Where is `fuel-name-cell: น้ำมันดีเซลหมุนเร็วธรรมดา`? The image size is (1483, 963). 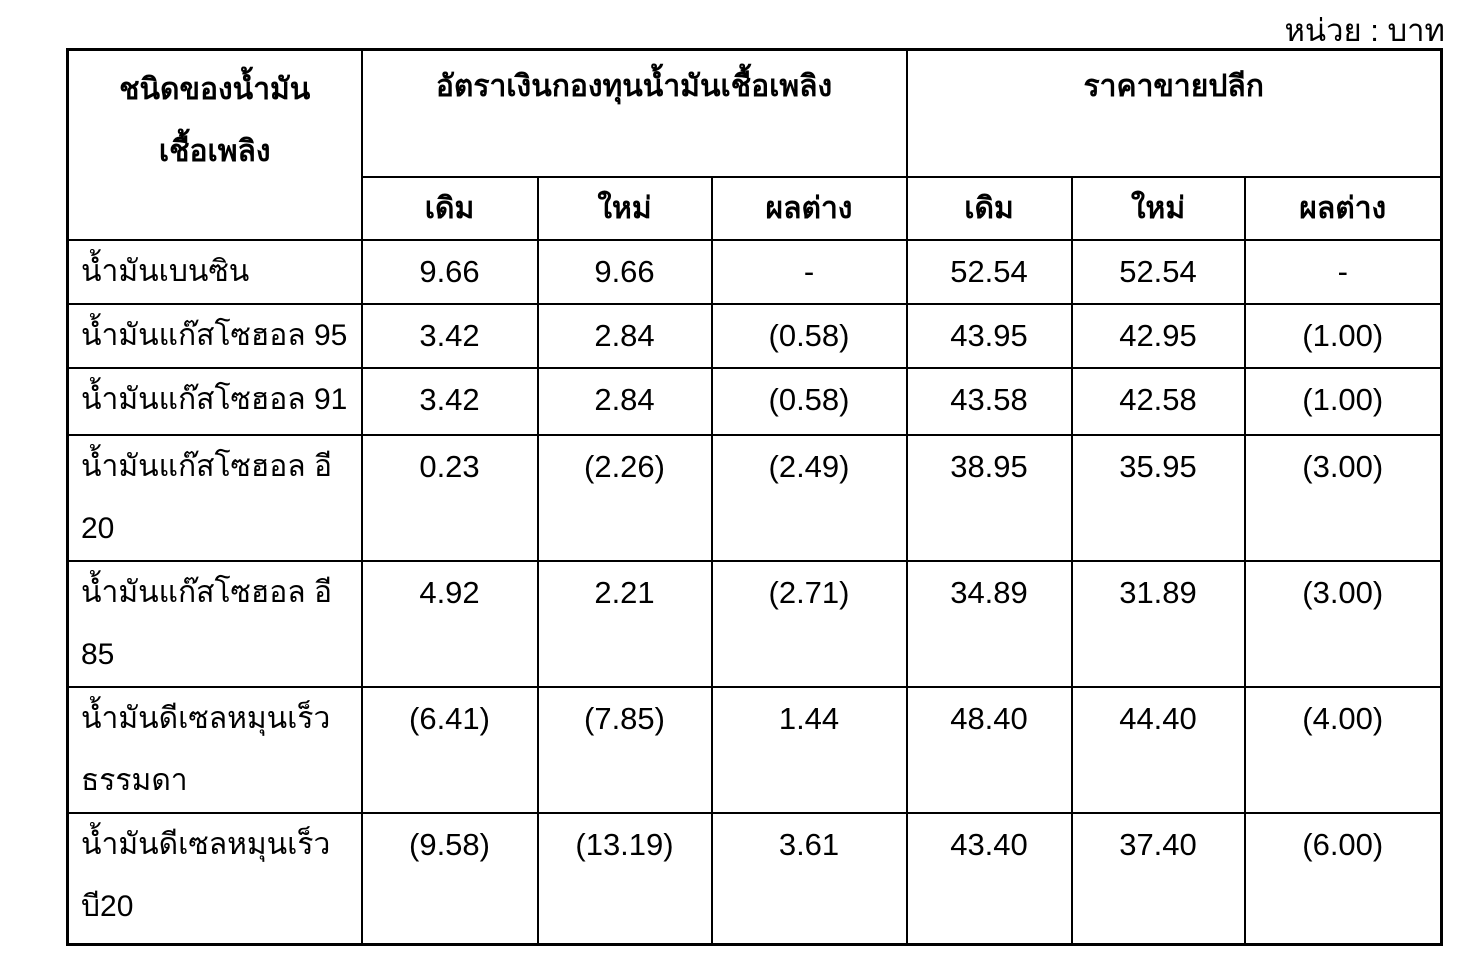
fuel-name-cell: น้ำมันดีเซลหมุนเร็วธรรมดา is located at coordinates (214, 749).